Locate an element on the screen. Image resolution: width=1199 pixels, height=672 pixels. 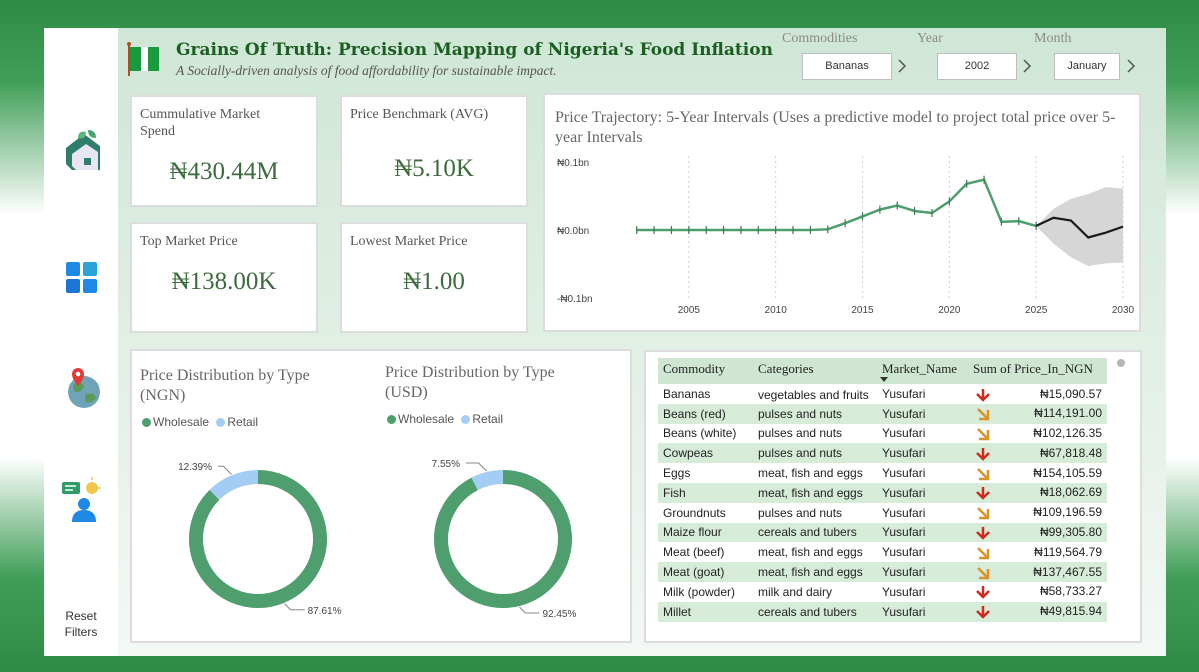
price-cell: ₦18,062.69 is located at coordinates (1037, 492).